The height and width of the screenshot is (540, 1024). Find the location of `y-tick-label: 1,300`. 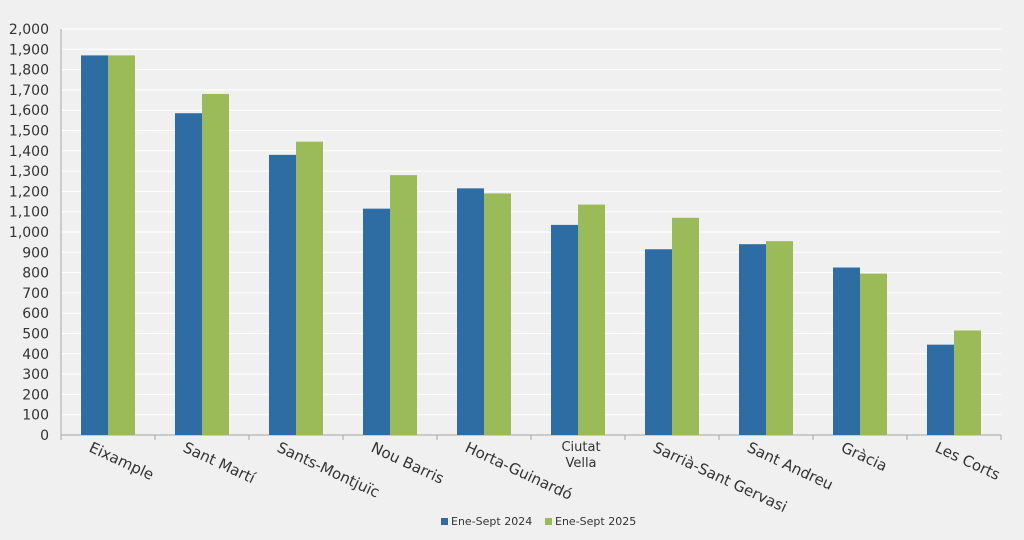

y-tick-label: 1,300 is located at coordinates (29, 172).